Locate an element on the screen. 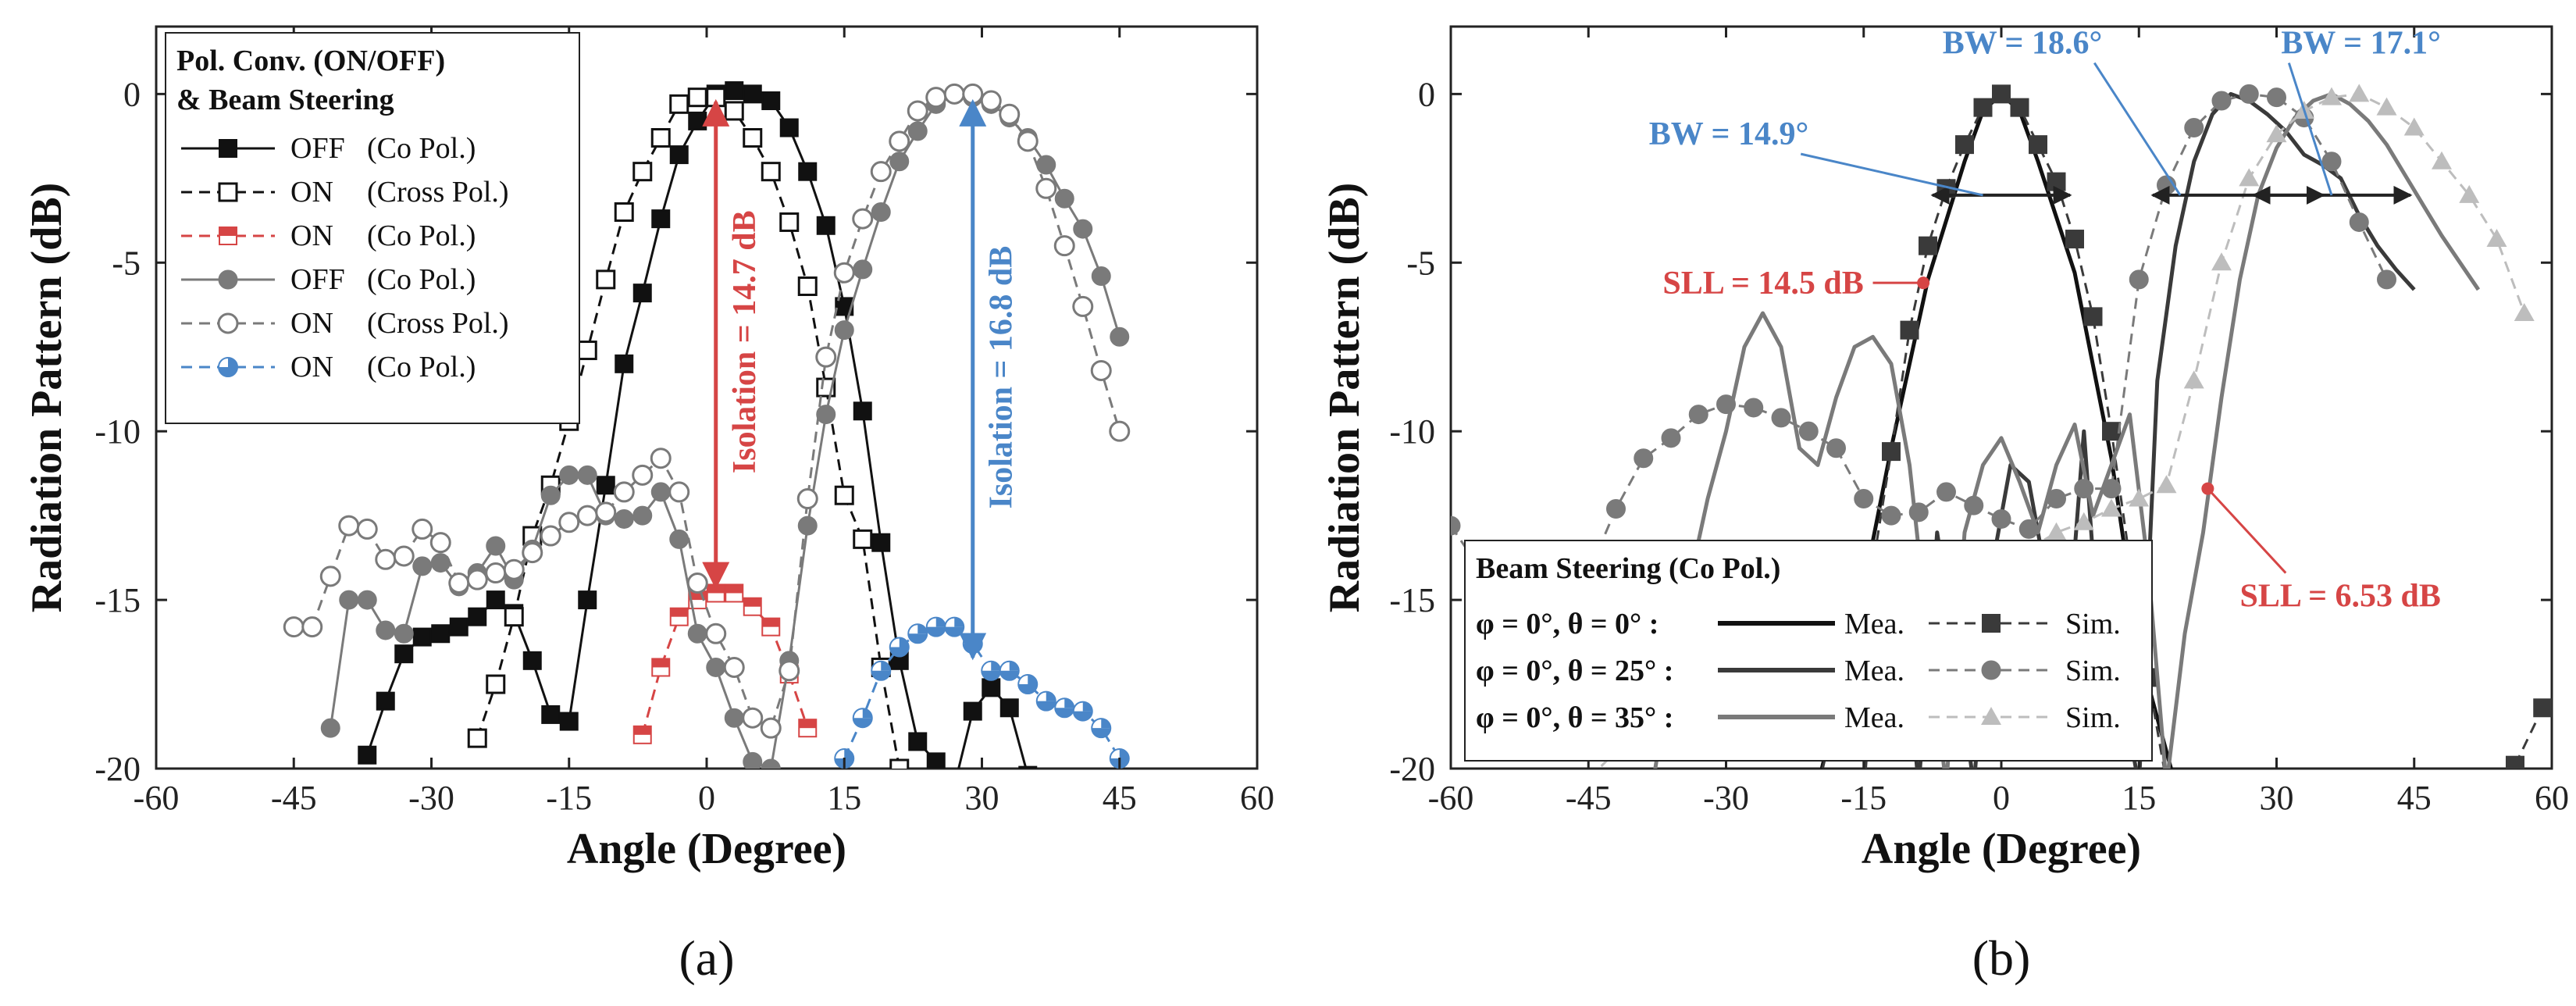  panel-b-ytick-label: 0 is located at coordinates (1426, 94).